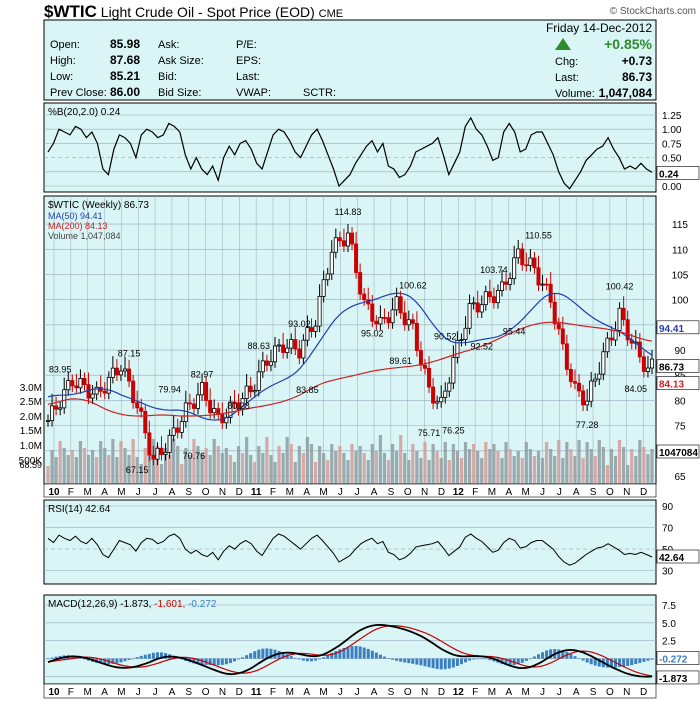 This screenshot has width=700, height=712. I want to click on last-value: 86.73, so click(637, 77).